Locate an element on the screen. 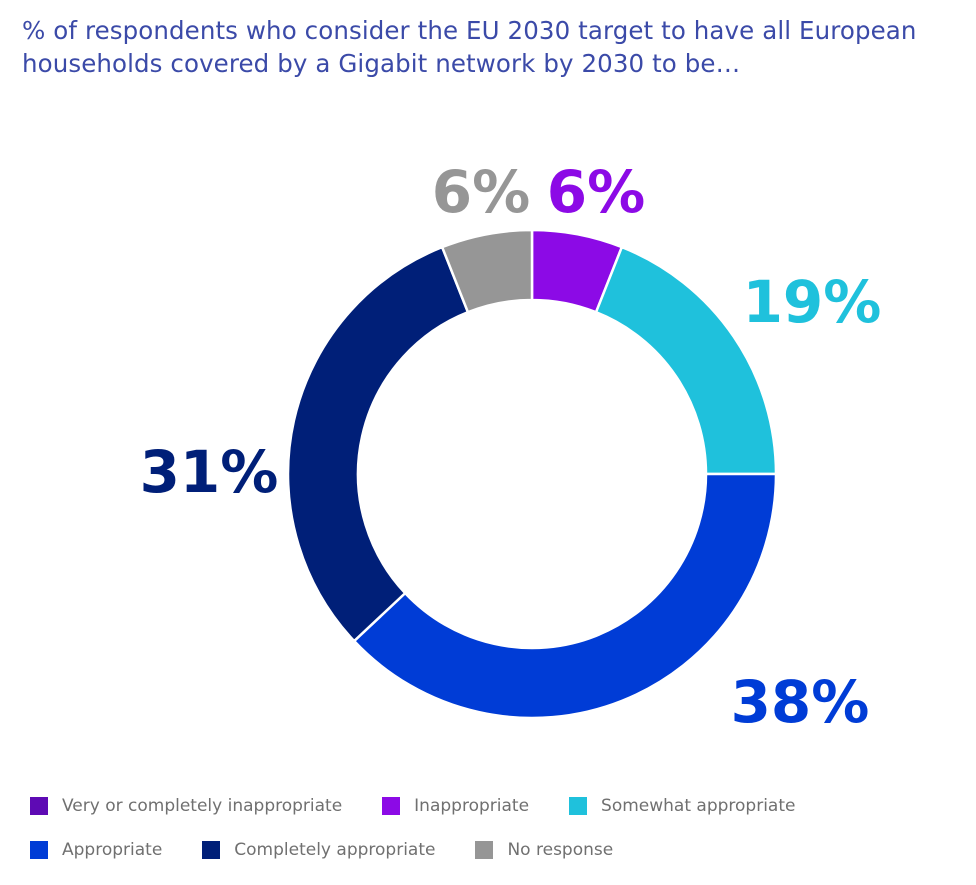 The image size is (976, 885). data-label-somewhat-appropriate: 19% is located at coordinates (812, 302).